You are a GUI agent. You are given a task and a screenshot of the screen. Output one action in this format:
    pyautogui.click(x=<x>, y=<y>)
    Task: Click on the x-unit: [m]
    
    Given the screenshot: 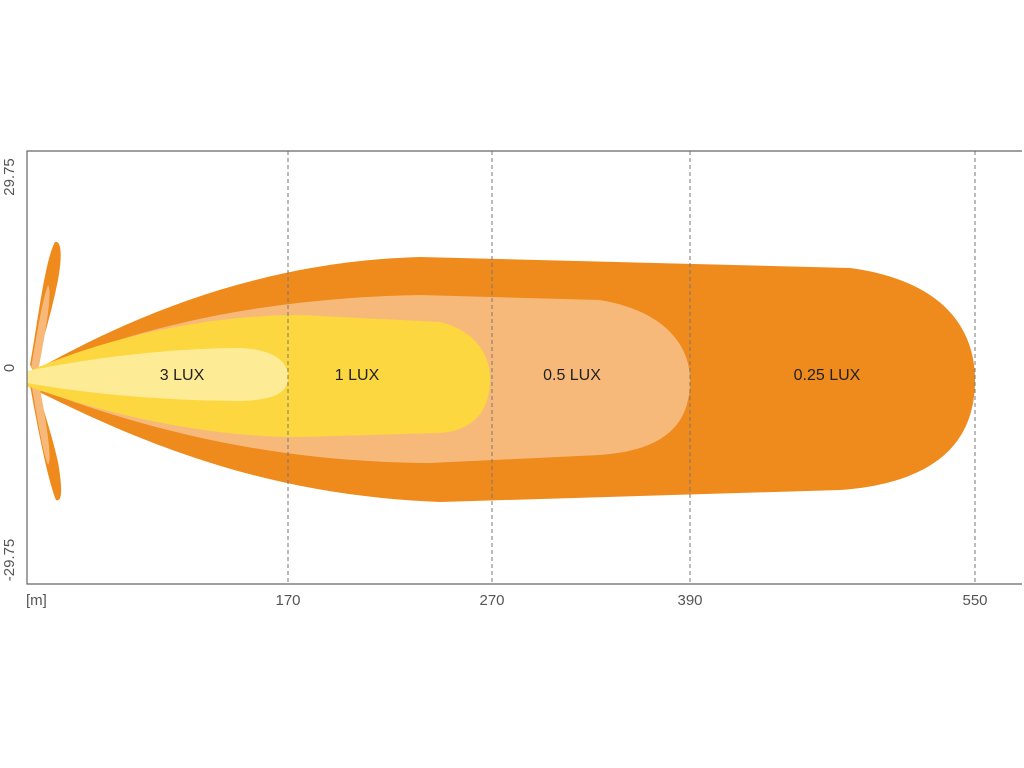 What is the action you would take?
    pyautogui.click(x=36, y=600)
    